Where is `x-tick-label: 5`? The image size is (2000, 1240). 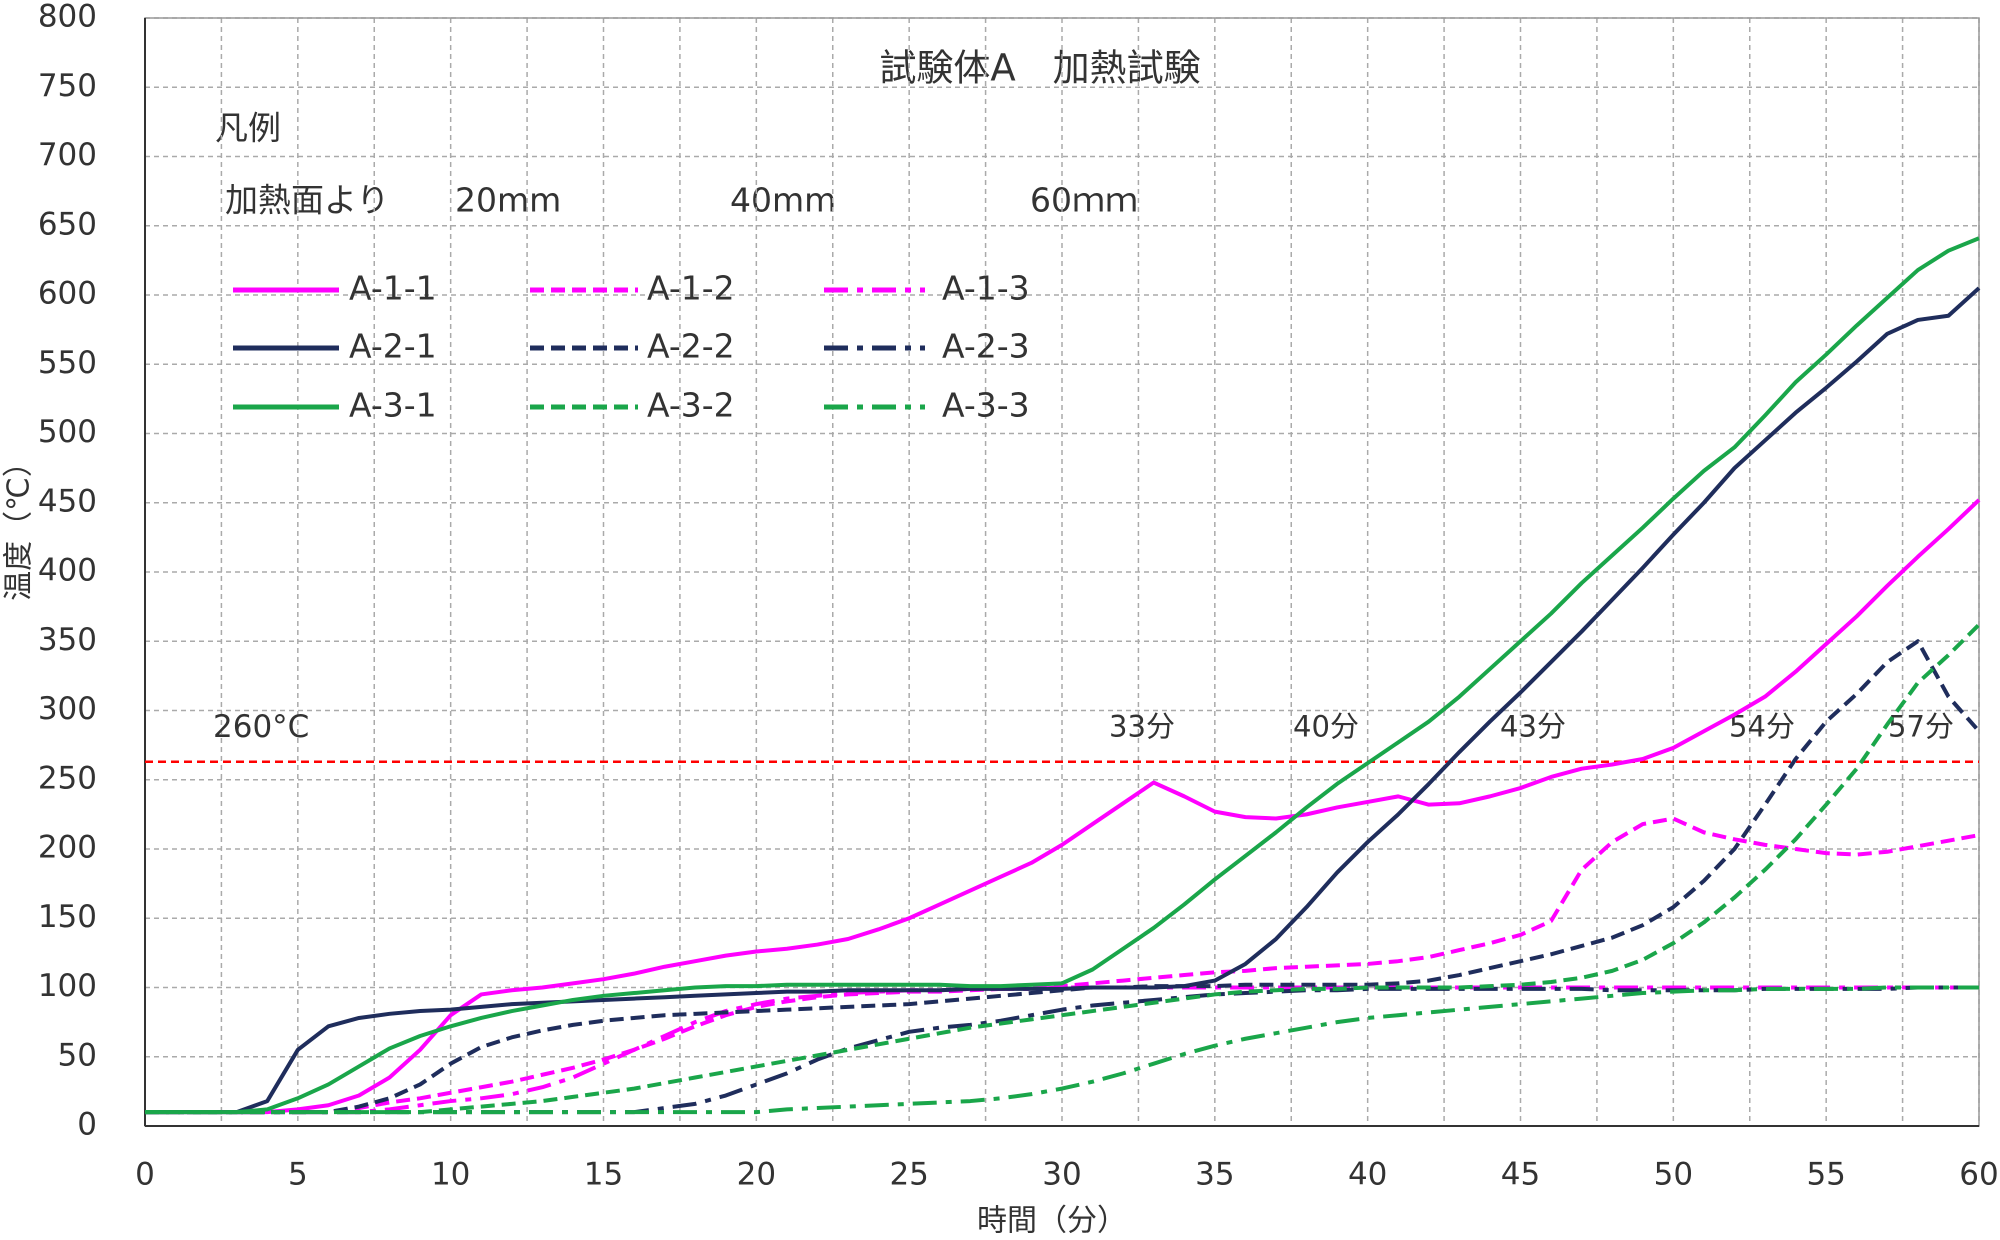 x-tick-label: 5 is located at coordinates (298, 1175).